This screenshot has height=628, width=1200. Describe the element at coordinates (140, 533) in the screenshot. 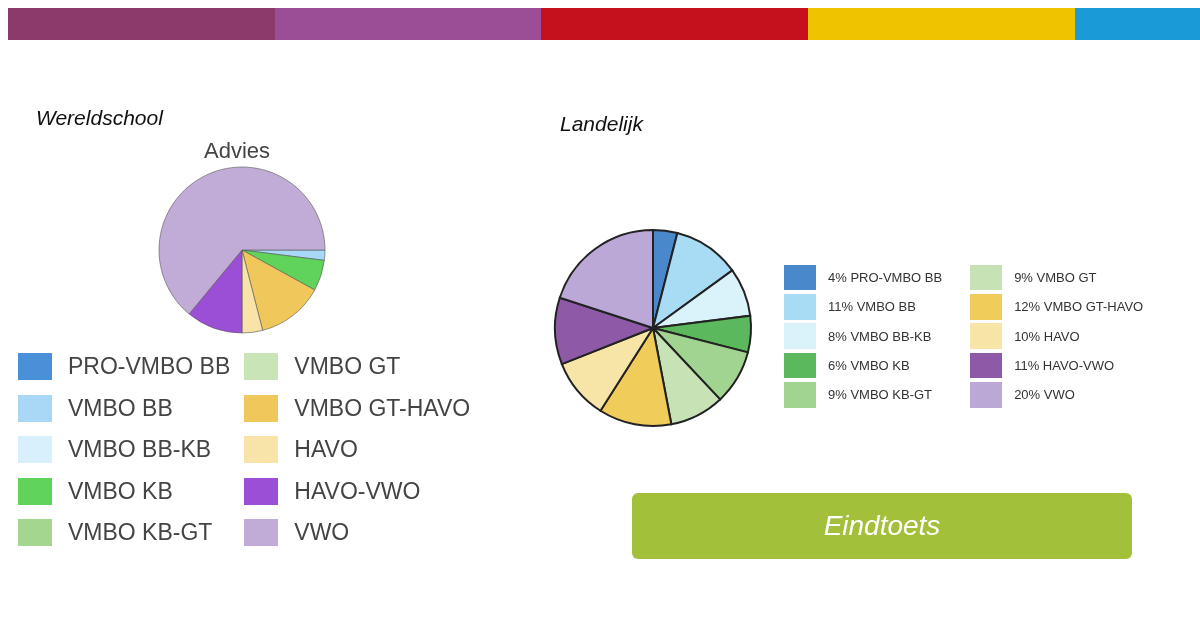

I see `legend-label: VMBO KB-GT` at that location.